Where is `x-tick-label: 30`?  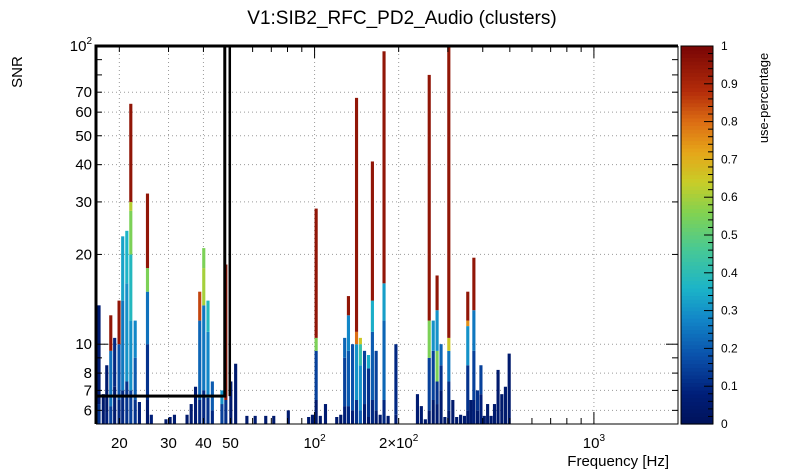
x-tick-label: 30 is located at coordinates (168, 443).